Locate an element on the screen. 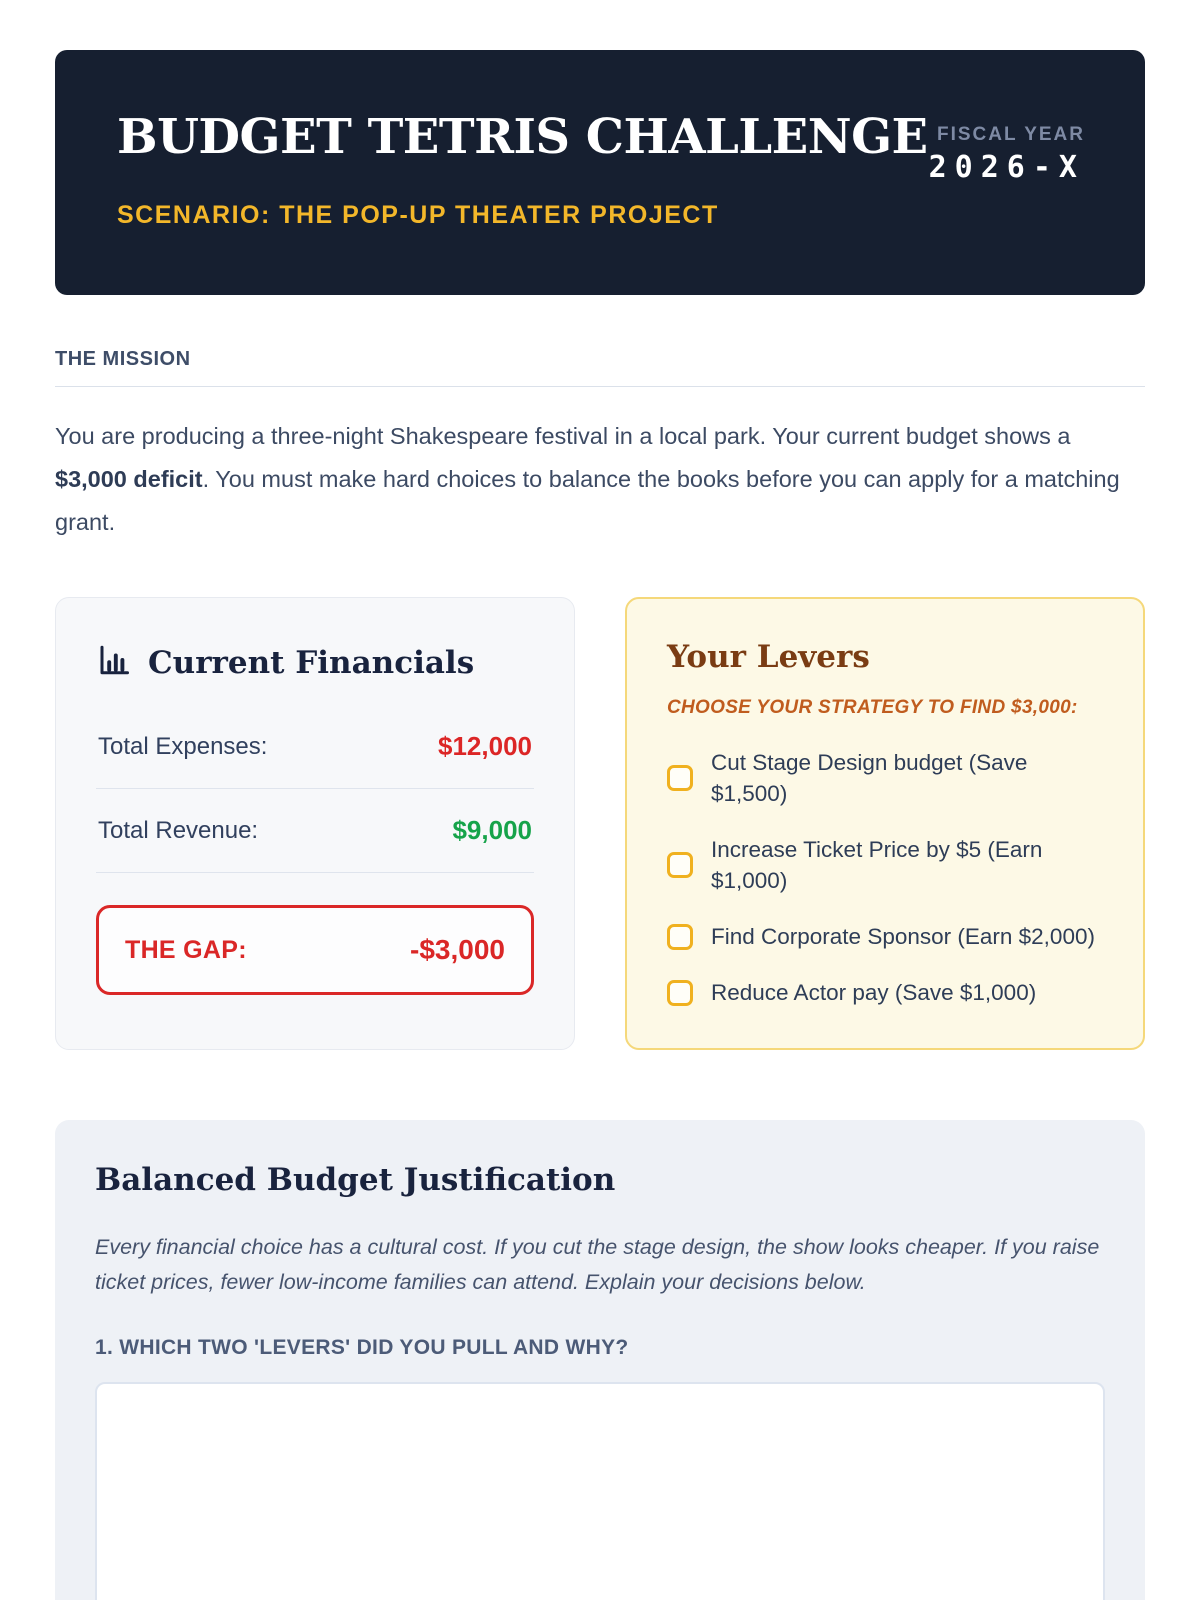 The height and width of the screenshot is (1600, 1200). expenses-value: $12,000 is located at coordinates (485, 746).